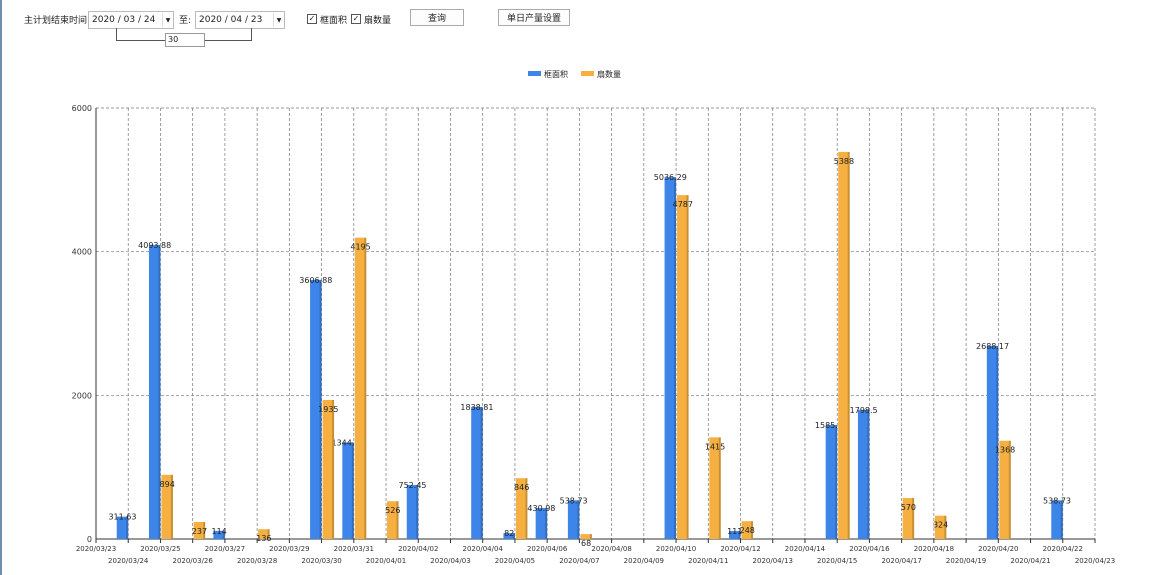 The image size is (1150, 575). I want to click on x-tick-label: 2020/04/09, so click(644, 561).